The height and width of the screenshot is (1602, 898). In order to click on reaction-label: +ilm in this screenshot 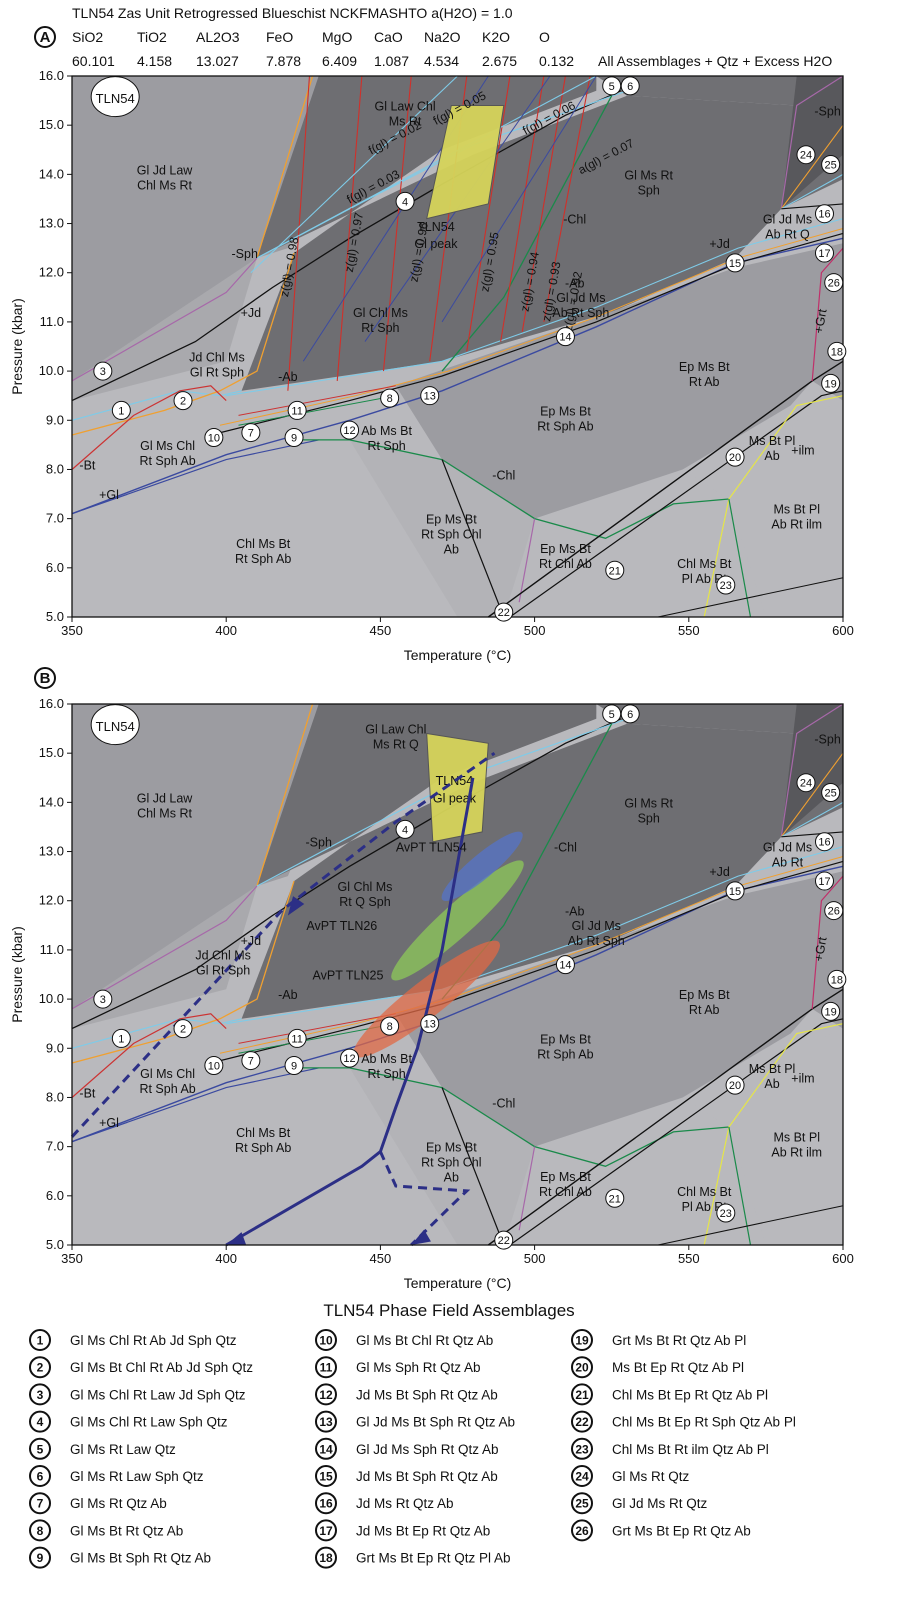, I will do `click(802, 1079)`.